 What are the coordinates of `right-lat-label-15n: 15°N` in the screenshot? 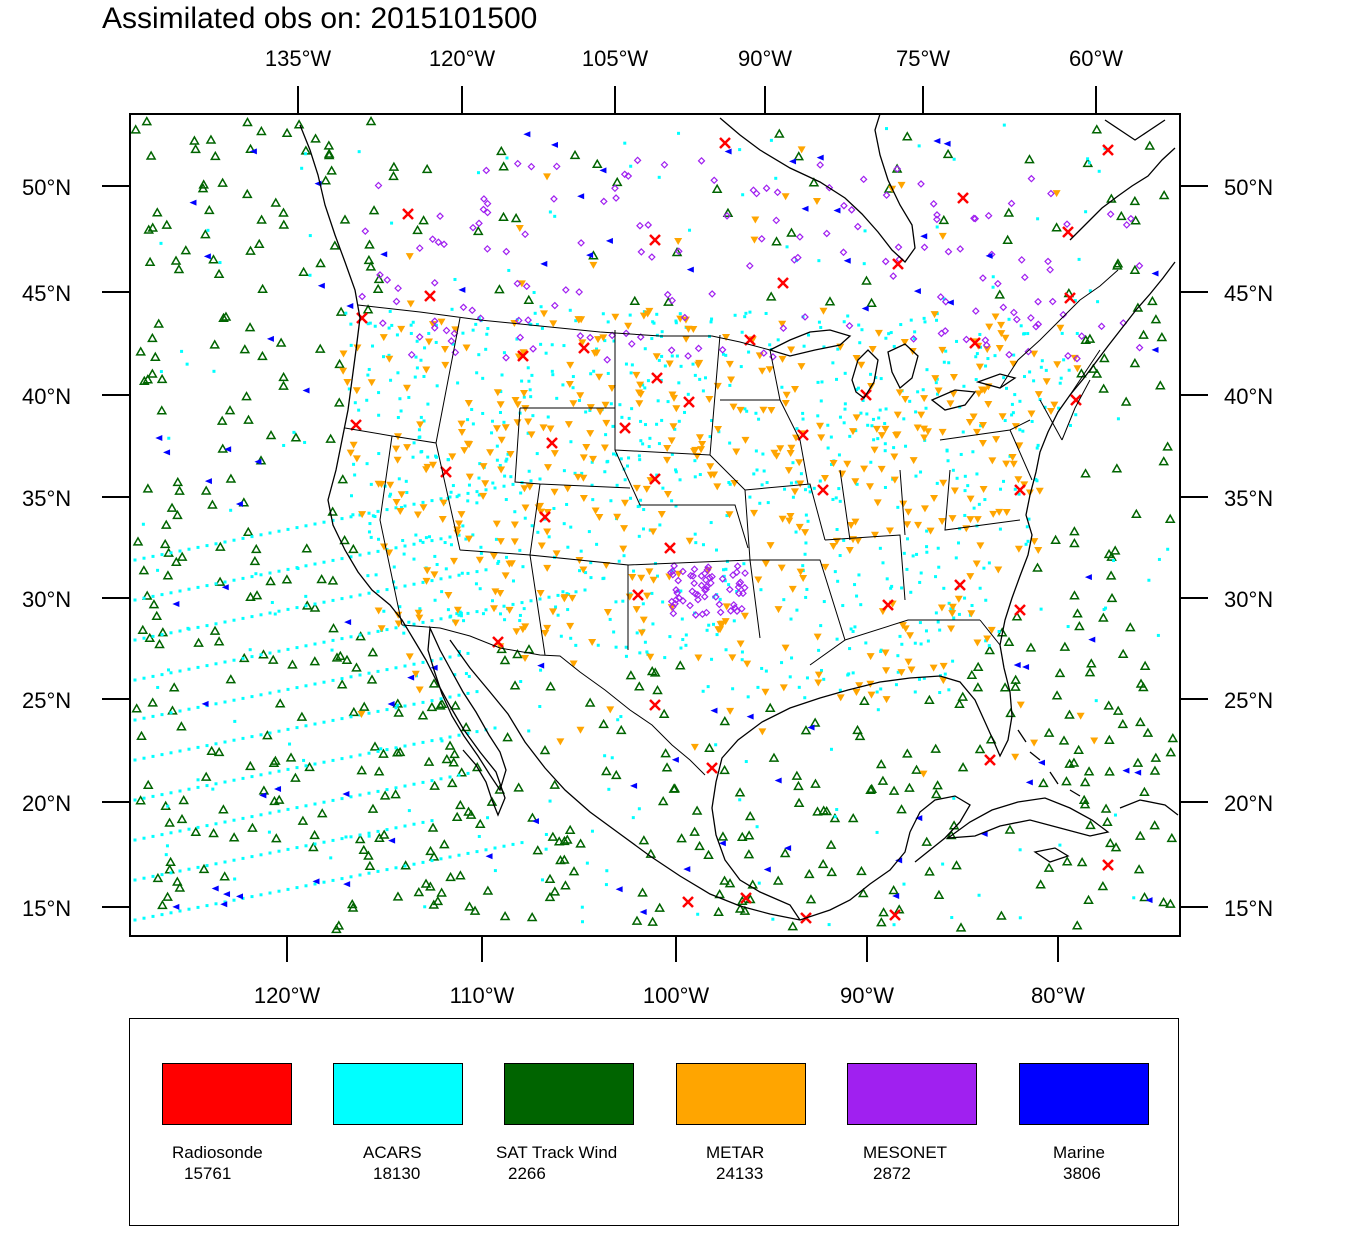 It's located at (1248, 908).